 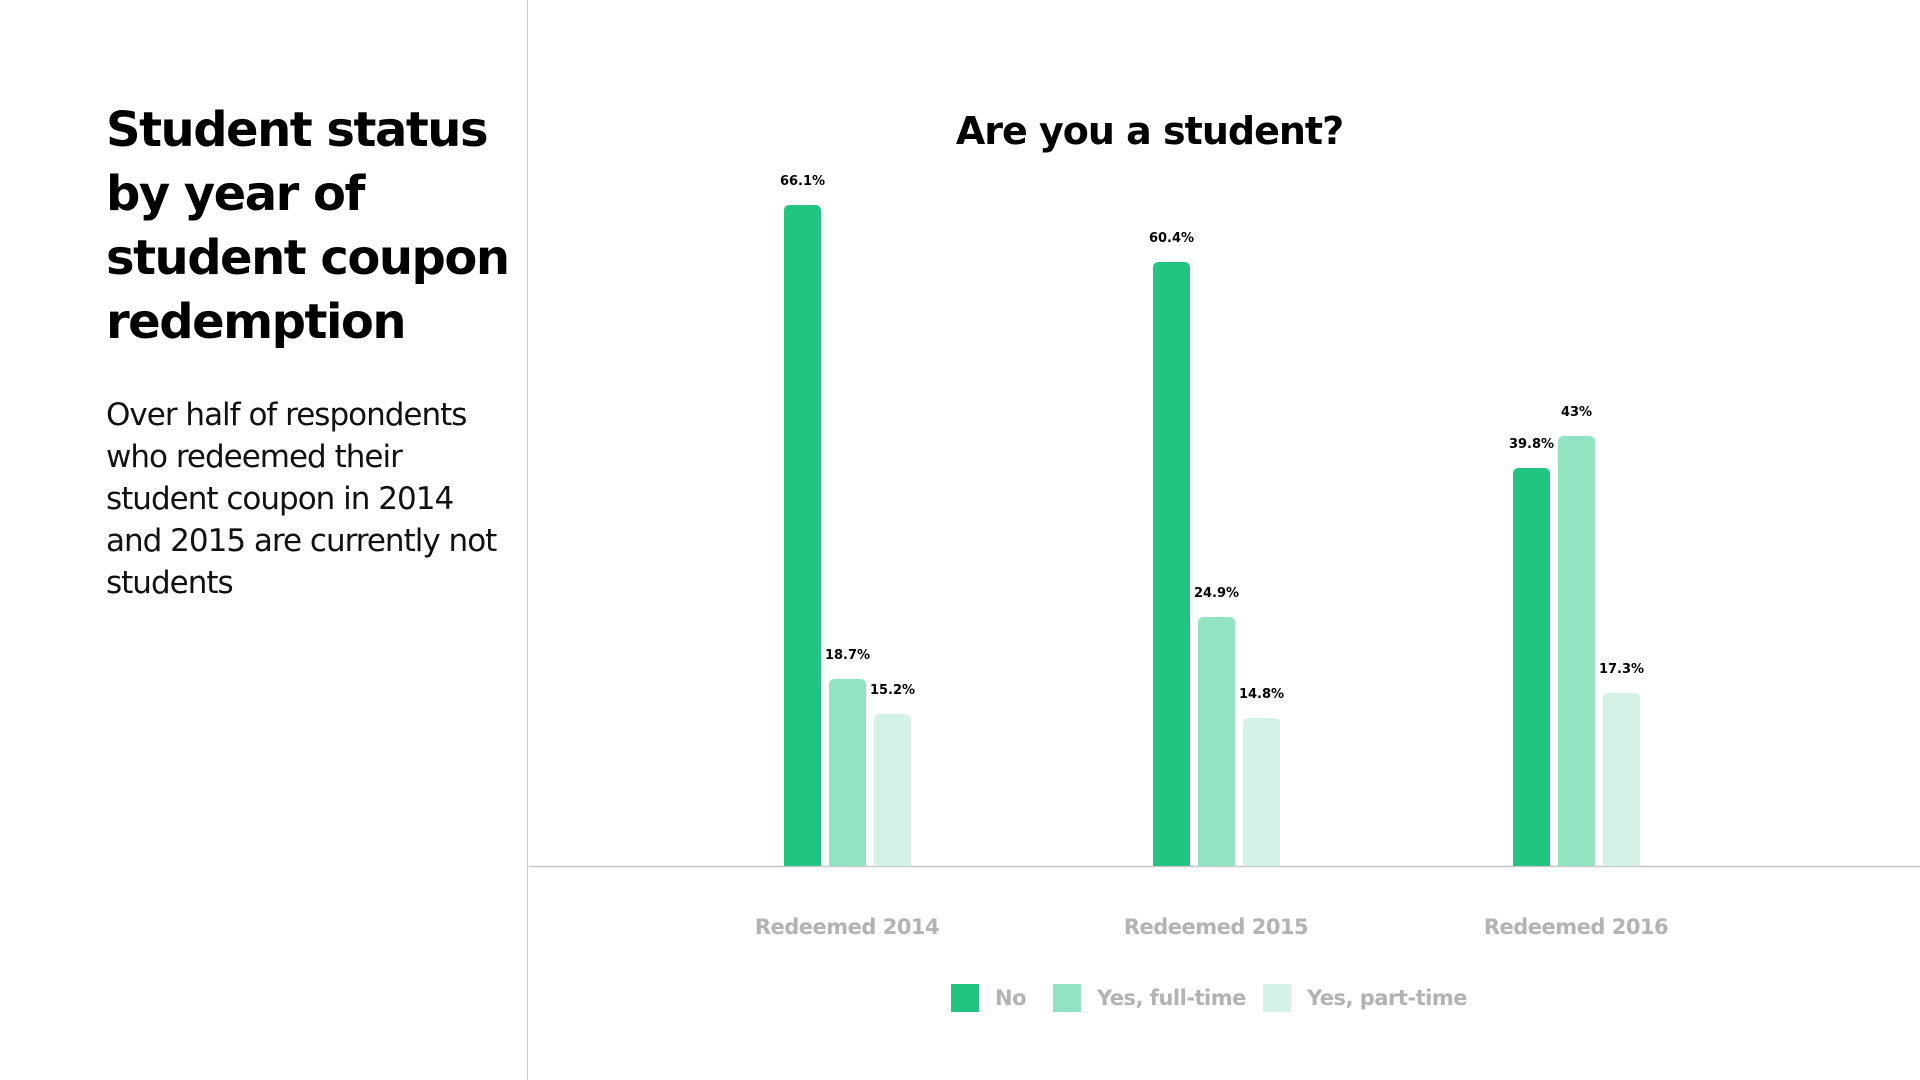 What do you see at coordinates (847, 772) in the screenshot?
I see `bar-redeemed-2014-yes-full-time` at bounding box center [847, 772].